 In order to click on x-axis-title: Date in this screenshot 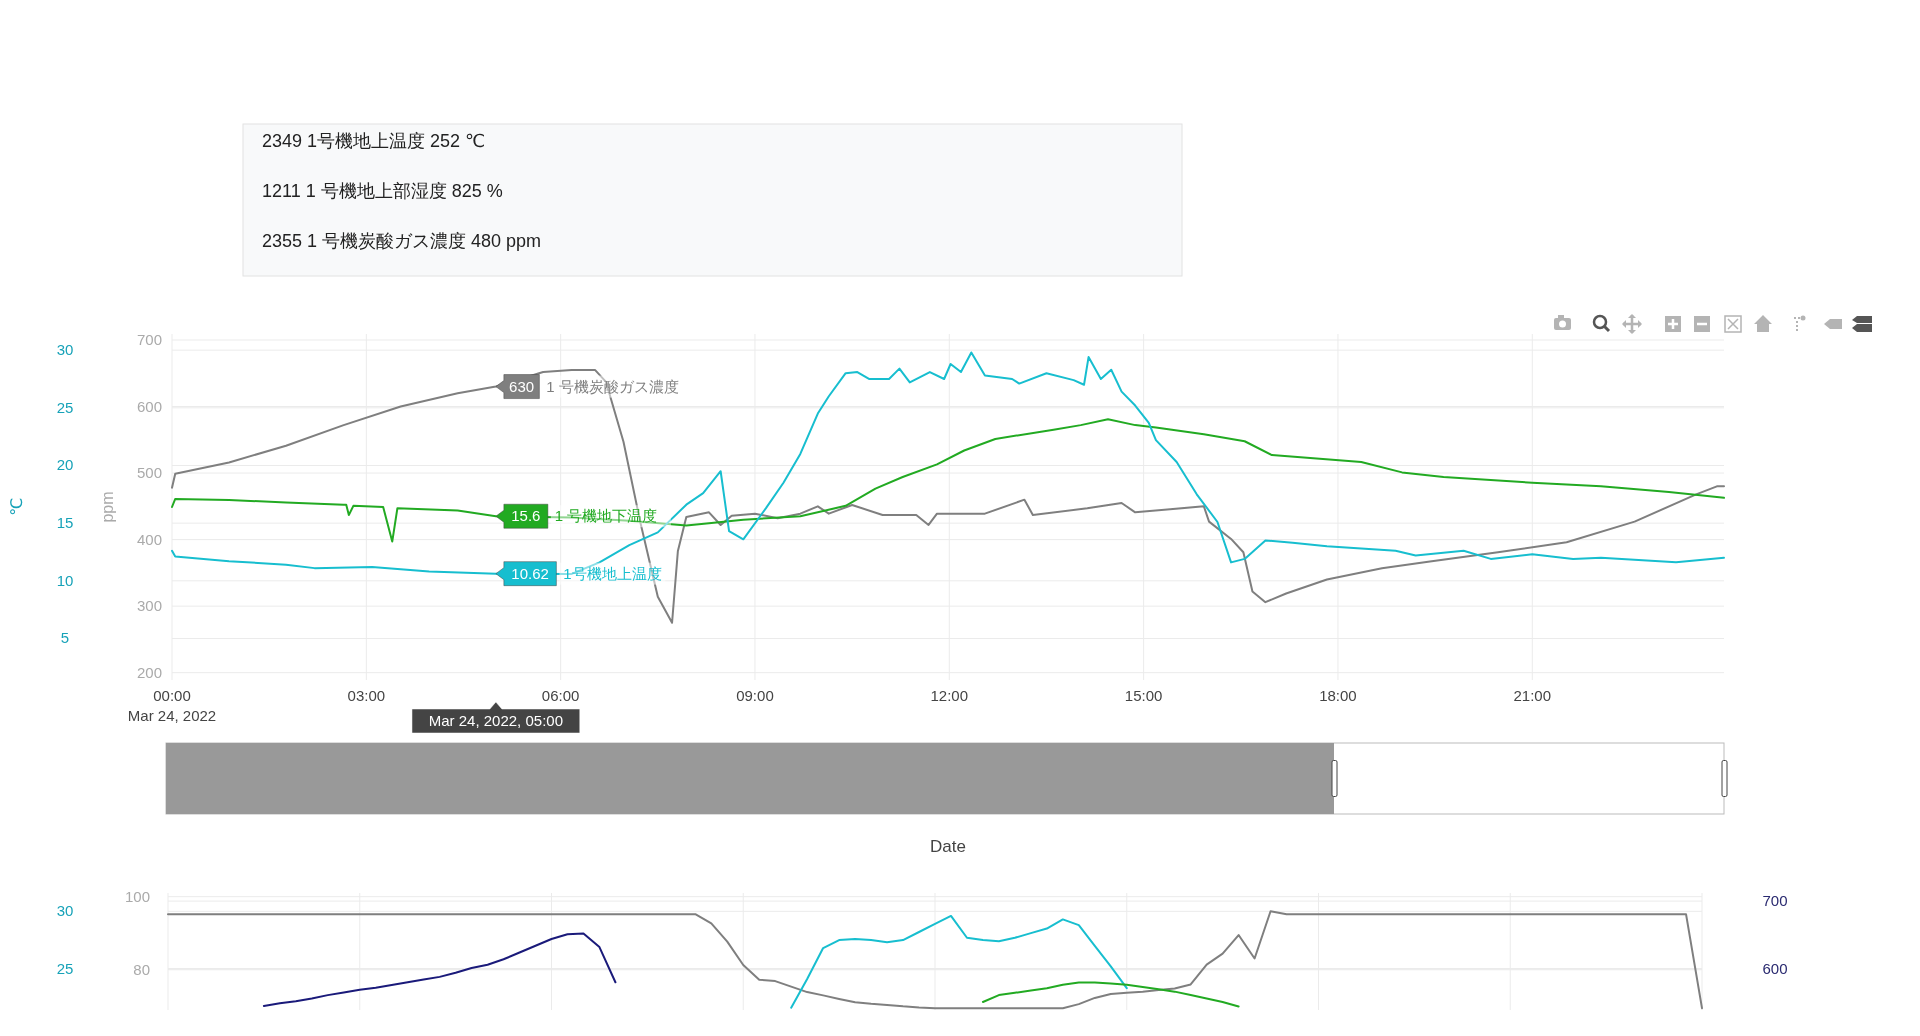, I will do `click(948, 846)`.